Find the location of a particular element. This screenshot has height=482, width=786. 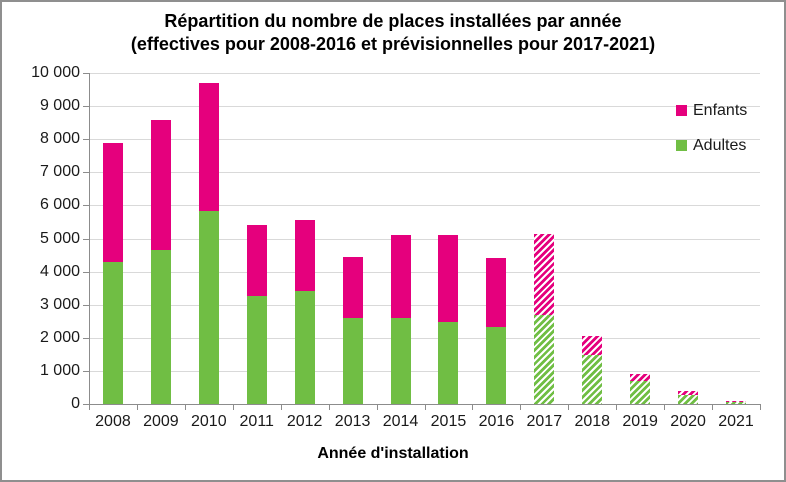

bar-segment-enfants-2021 is located at coordinates (736, 402).